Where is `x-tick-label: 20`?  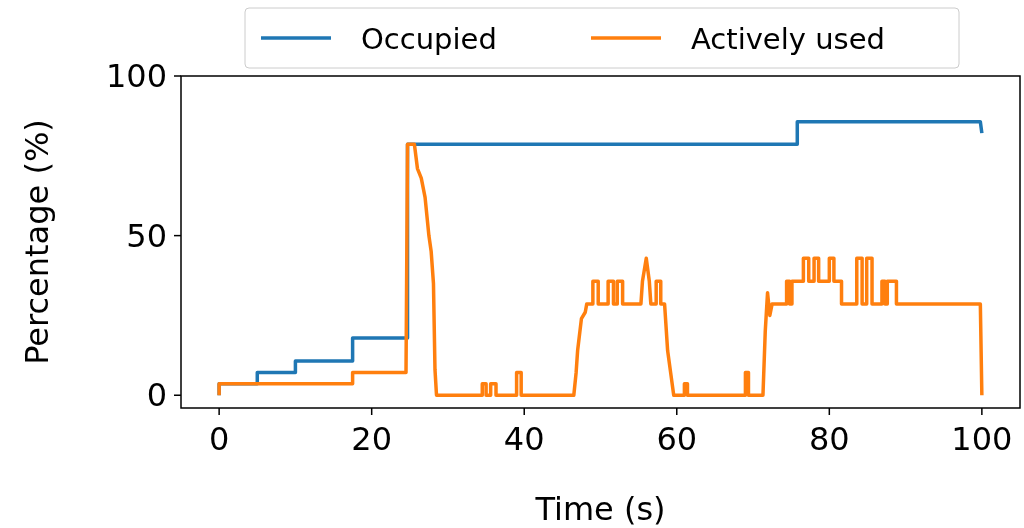
x-tick-label: 20 is located at coordinates (372, 439).